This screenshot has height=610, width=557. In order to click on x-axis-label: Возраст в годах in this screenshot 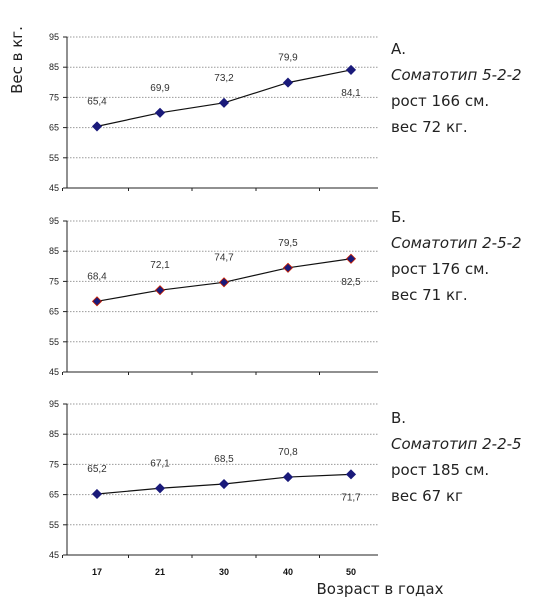, I will do `click(379, 589)`.